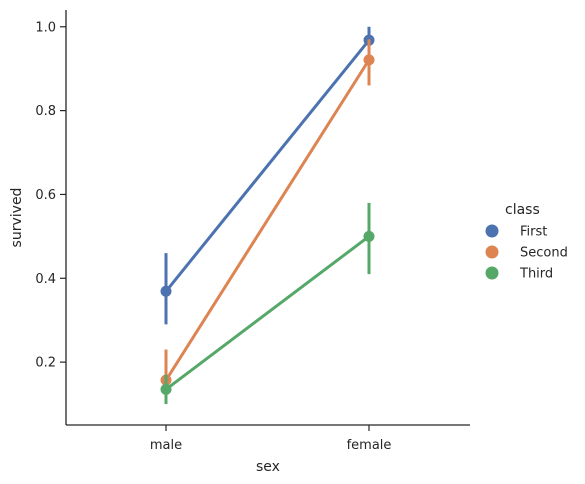  What do you see at coordinates (522, 210) in the screenshot?
I see `legend-title: class` at bounding box center [522, 210].